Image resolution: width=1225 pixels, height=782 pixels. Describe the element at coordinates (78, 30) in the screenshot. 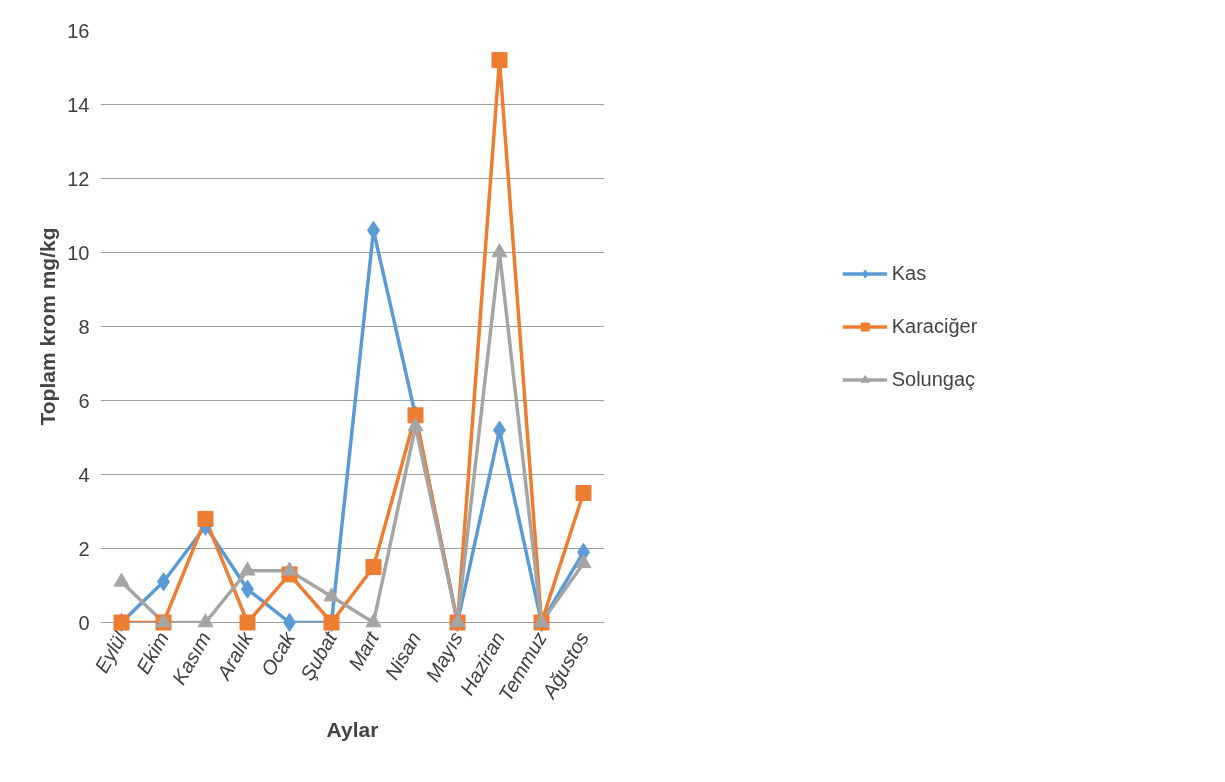

I see `y-tick-label: 16` at that location.